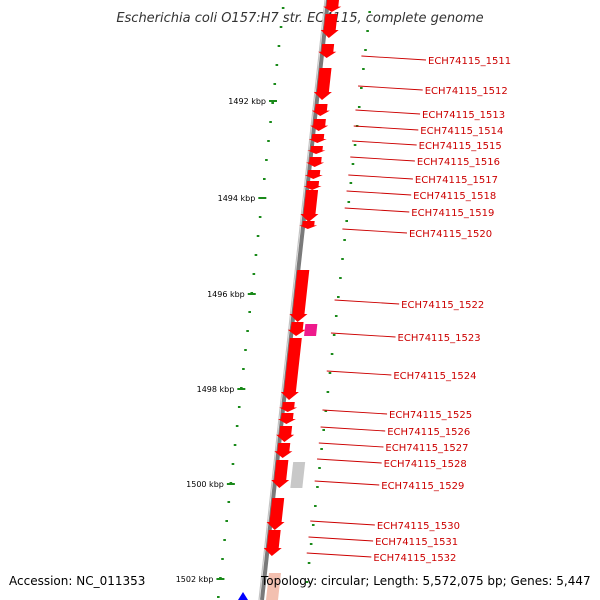 This screenshot has width=600, height=600. What do you see at coordinates (425, 464) in the screenshot?
I see `gene-label: ECH74115_1528` at bounding box center [425, 464].